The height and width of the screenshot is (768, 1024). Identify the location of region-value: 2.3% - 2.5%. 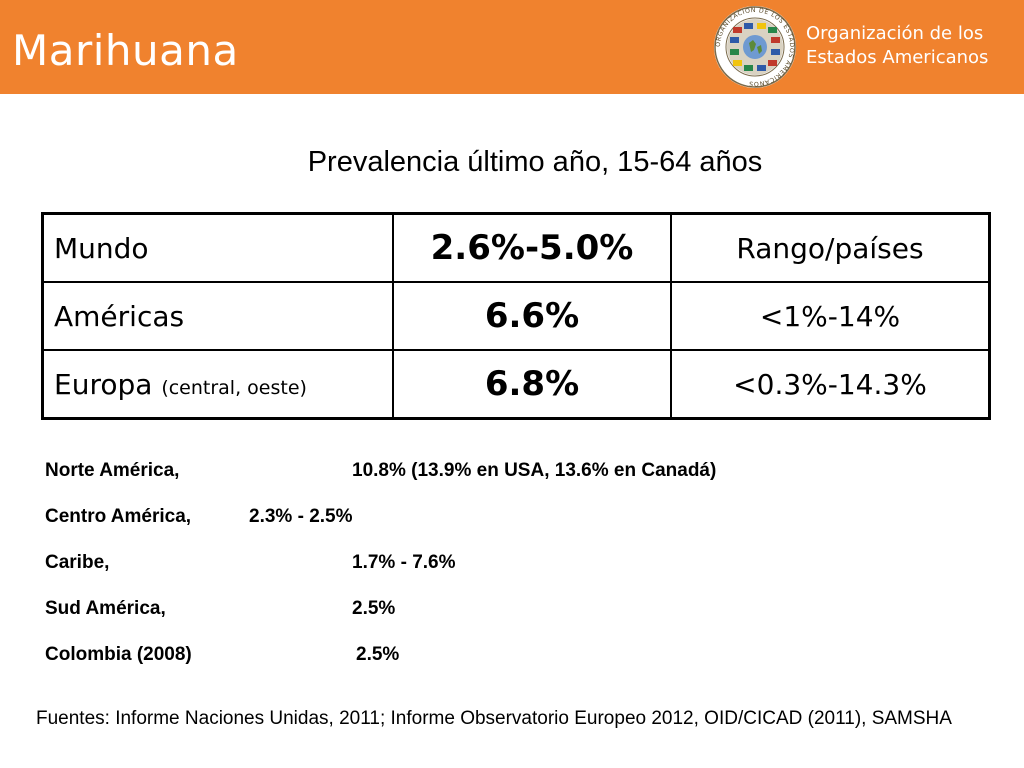
(301, 516).